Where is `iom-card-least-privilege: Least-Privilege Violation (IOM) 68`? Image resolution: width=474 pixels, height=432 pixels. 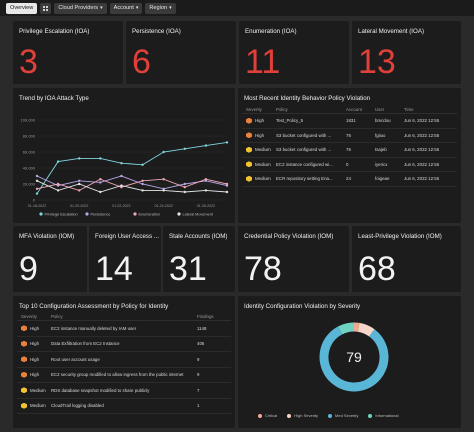
iom-card-least-privilege: Least-Privilege Violation (IOM) 68 is located at coordinates (406, 259).